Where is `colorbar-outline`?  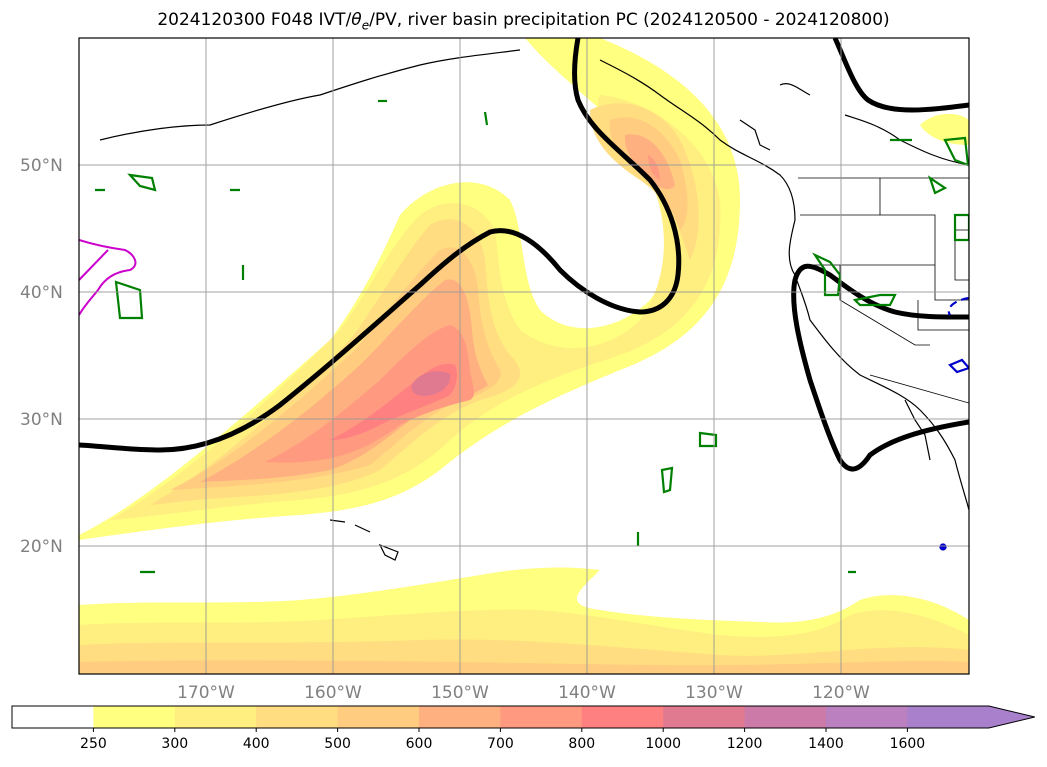
colorbar-outline is located at coordinates (523, 717).